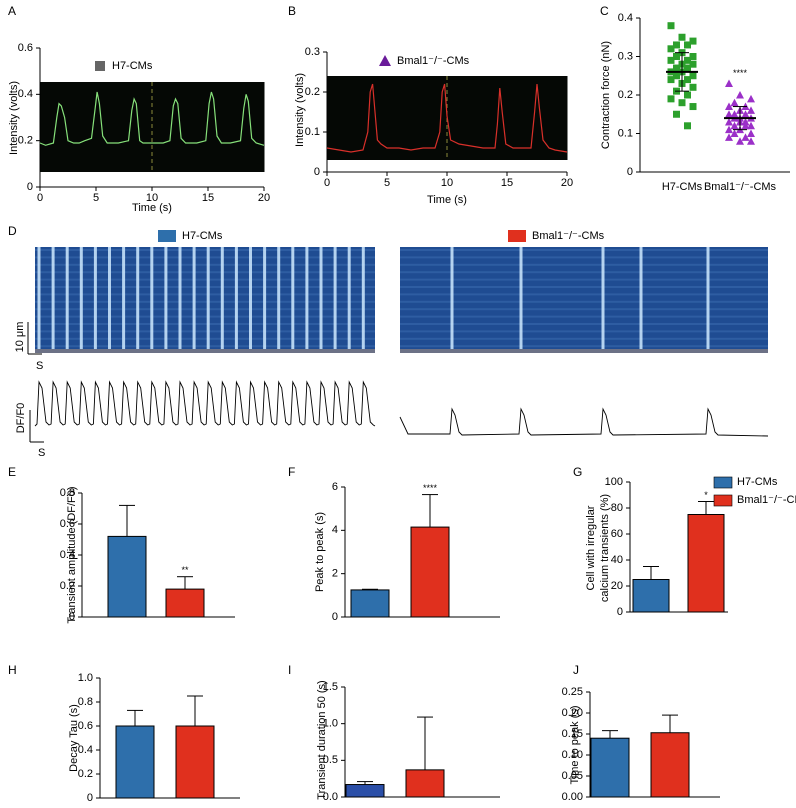 The width and height of the screenshot is (796, 808). I want to click on y-axis-label: calcium transients (%), so click(605, 548).